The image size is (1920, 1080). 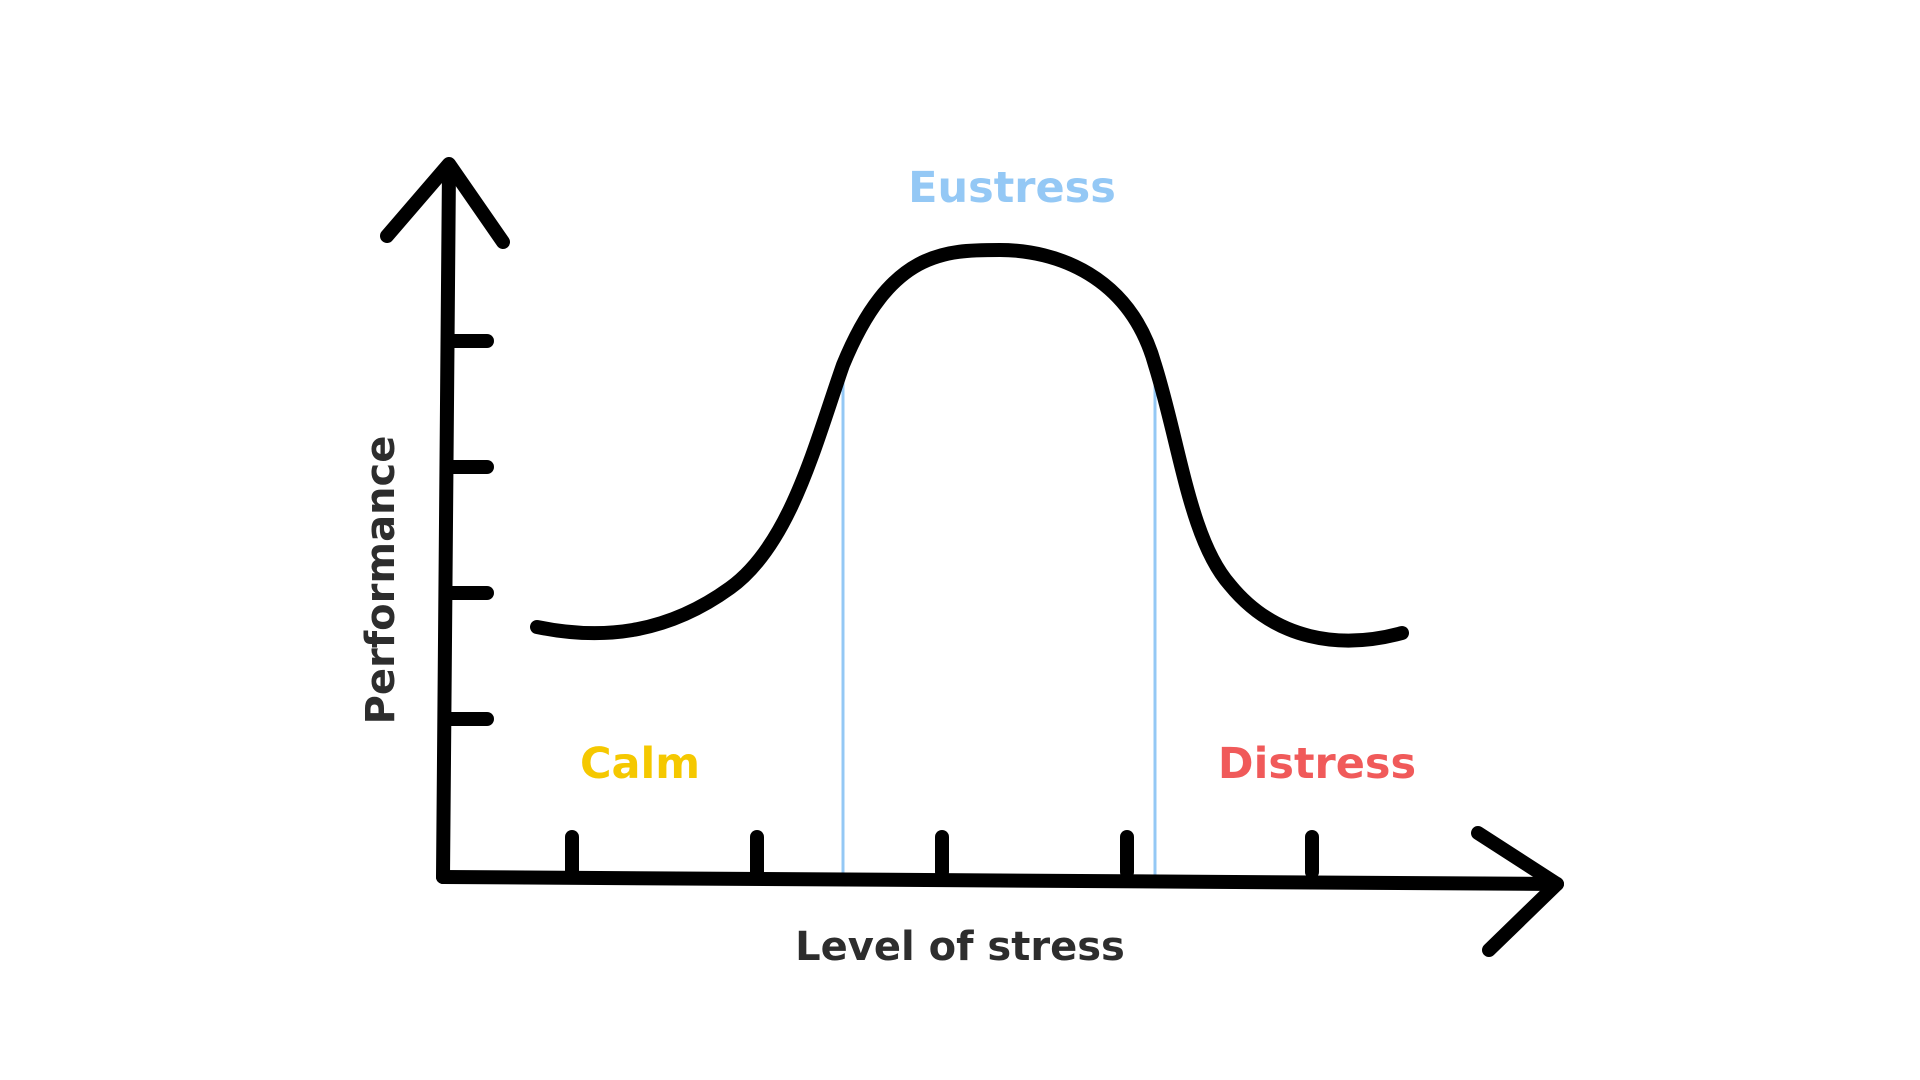 I want to click on y-axis, so click(x=446, y=522).